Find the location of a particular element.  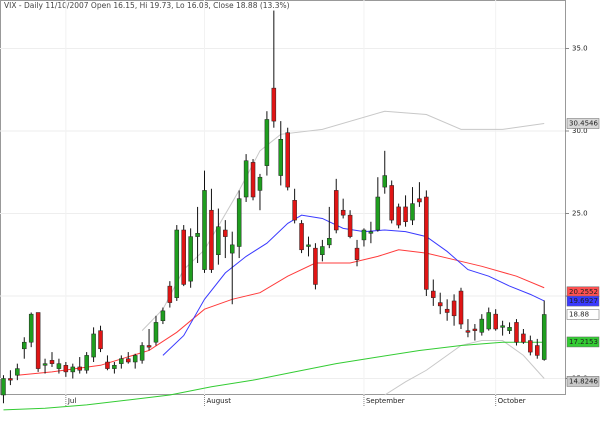

last-value-label: 19.6927 is located at coordinates (583, 301).